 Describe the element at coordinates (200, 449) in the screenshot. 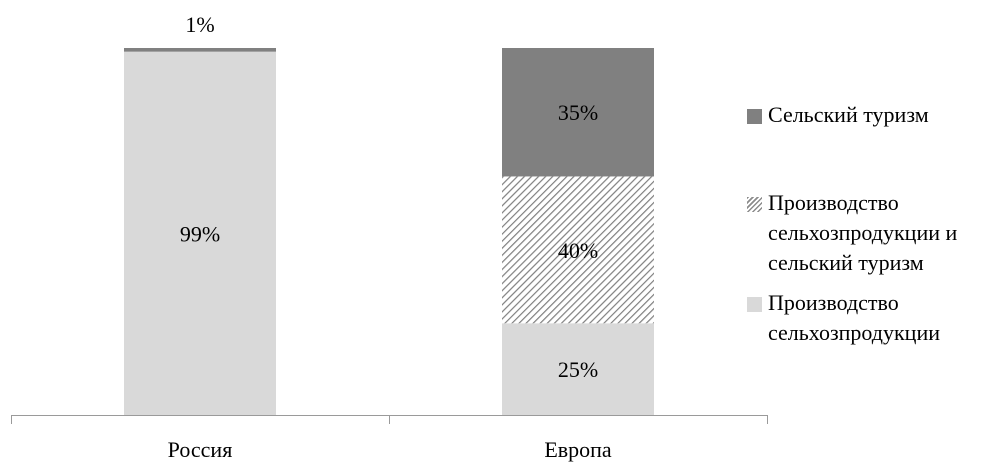

I see `x-tick-label: Россия` at that location.